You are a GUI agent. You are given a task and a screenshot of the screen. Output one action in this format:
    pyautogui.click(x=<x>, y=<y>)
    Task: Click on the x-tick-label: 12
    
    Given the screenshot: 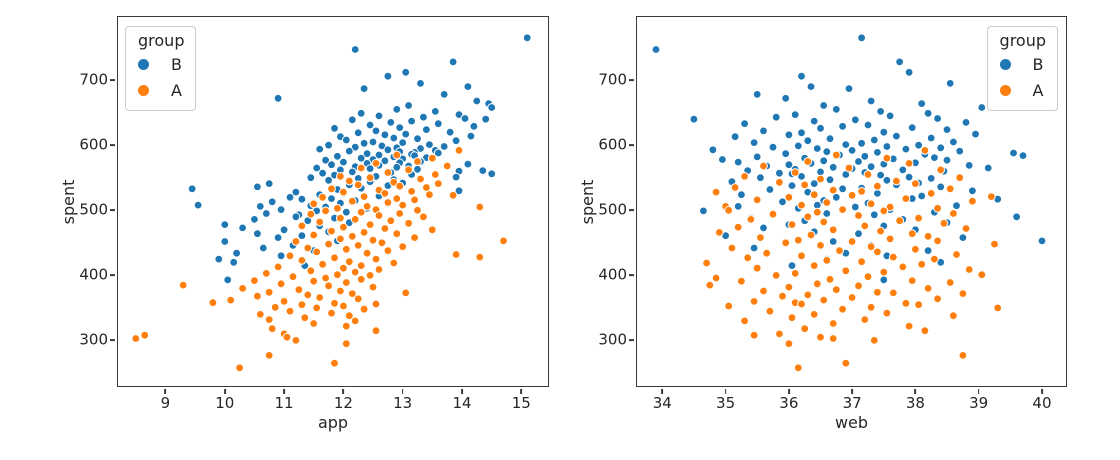 What is the action you would take?
    pyautogui.click(x=343, y=403)
    